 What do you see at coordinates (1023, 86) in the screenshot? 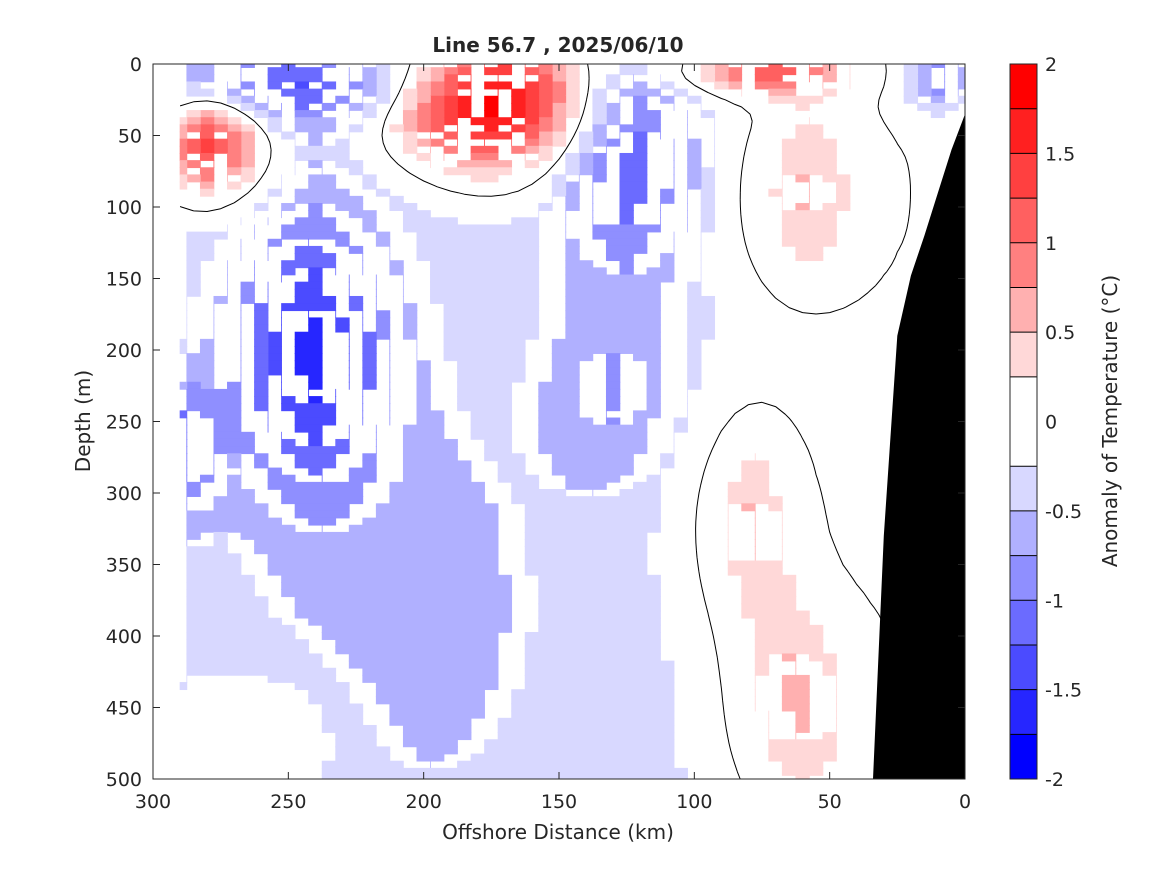
I see `colorbar-swatch` at bounding box center [1023, 86].